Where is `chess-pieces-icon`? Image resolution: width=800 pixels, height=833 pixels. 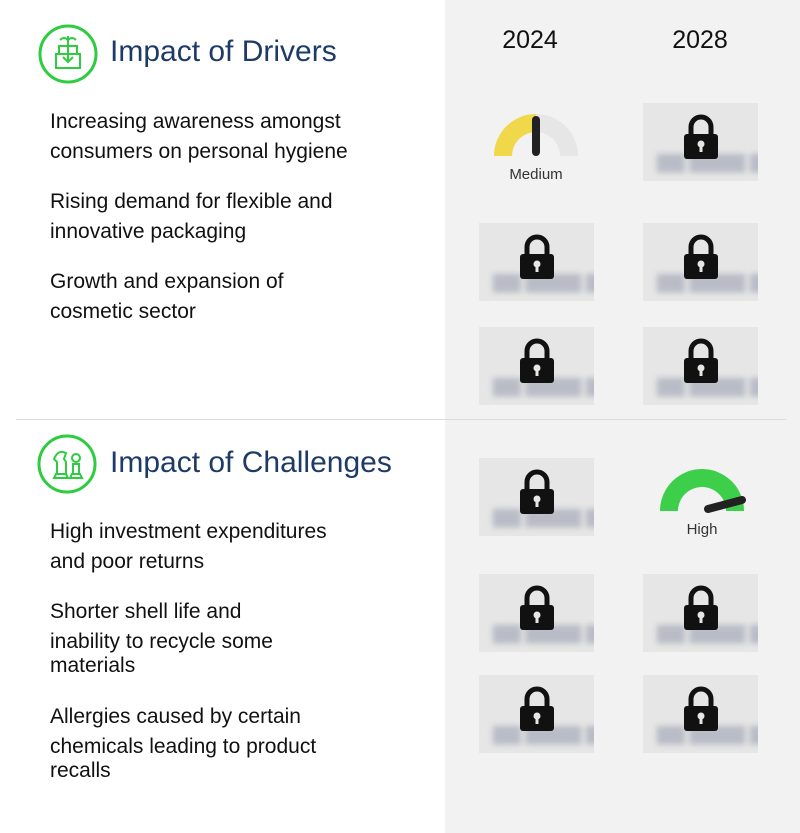
chess-pieces-icon is located at coordinates (67, 464).